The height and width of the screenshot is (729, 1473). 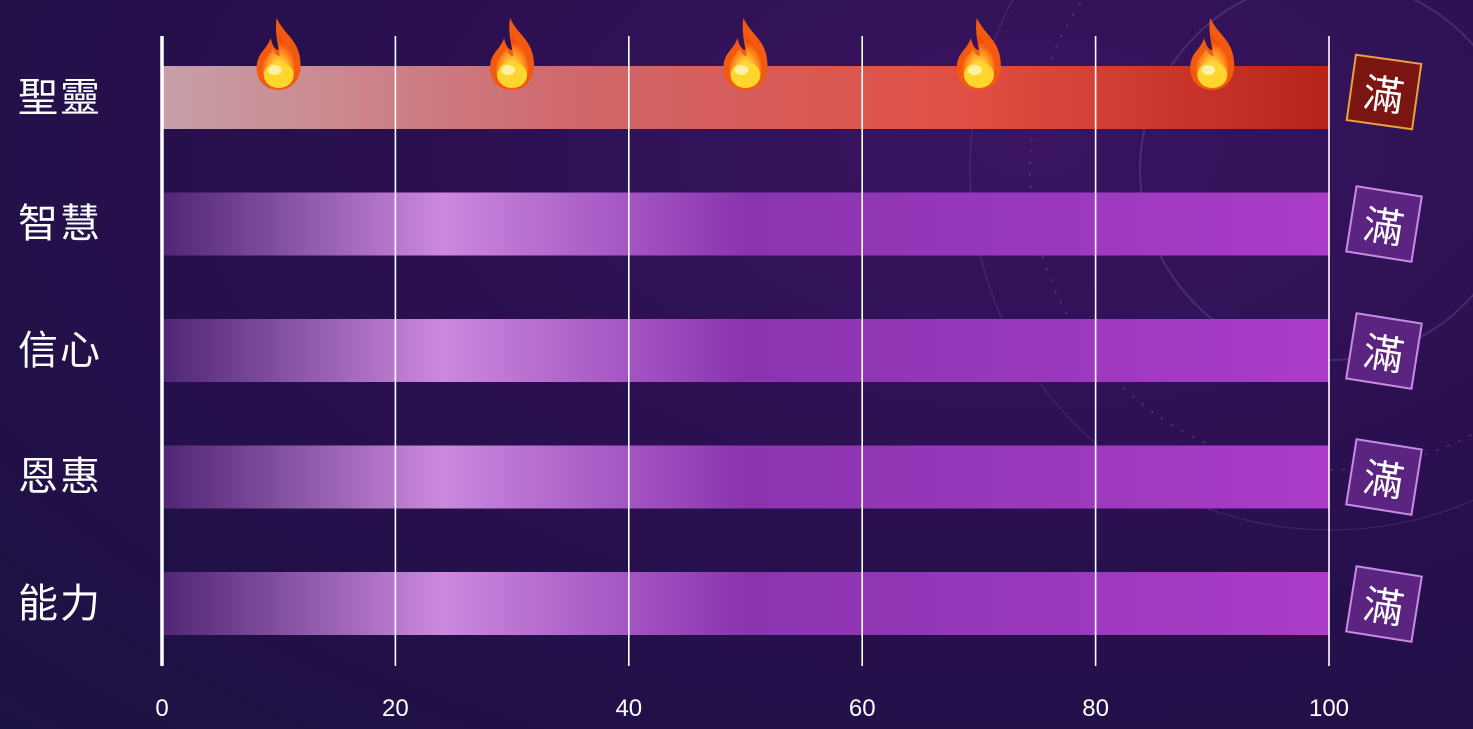 I want to click on category-label: 聖靈, so click(x=60, y=97).